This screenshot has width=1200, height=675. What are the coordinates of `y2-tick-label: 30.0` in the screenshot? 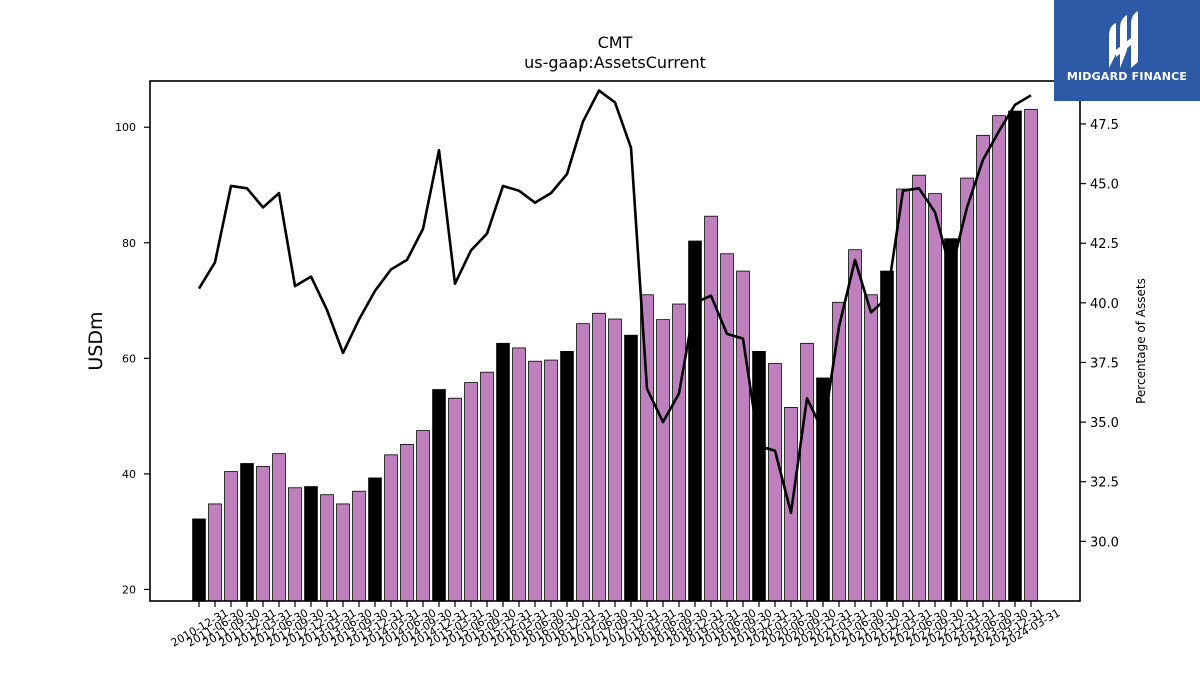 It's located at (1104, 542).